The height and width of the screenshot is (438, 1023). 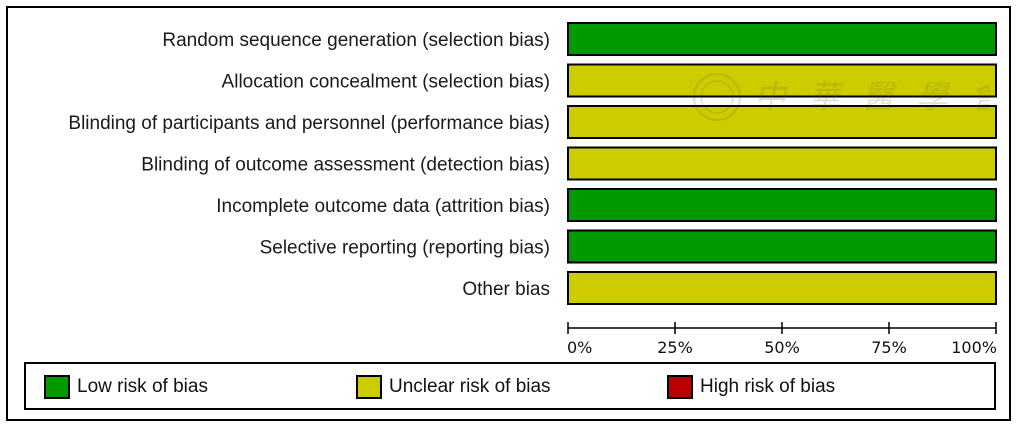 I want to click on x-axis: 0% 25% 50% 75% 100%, so click(x=782, y=339).